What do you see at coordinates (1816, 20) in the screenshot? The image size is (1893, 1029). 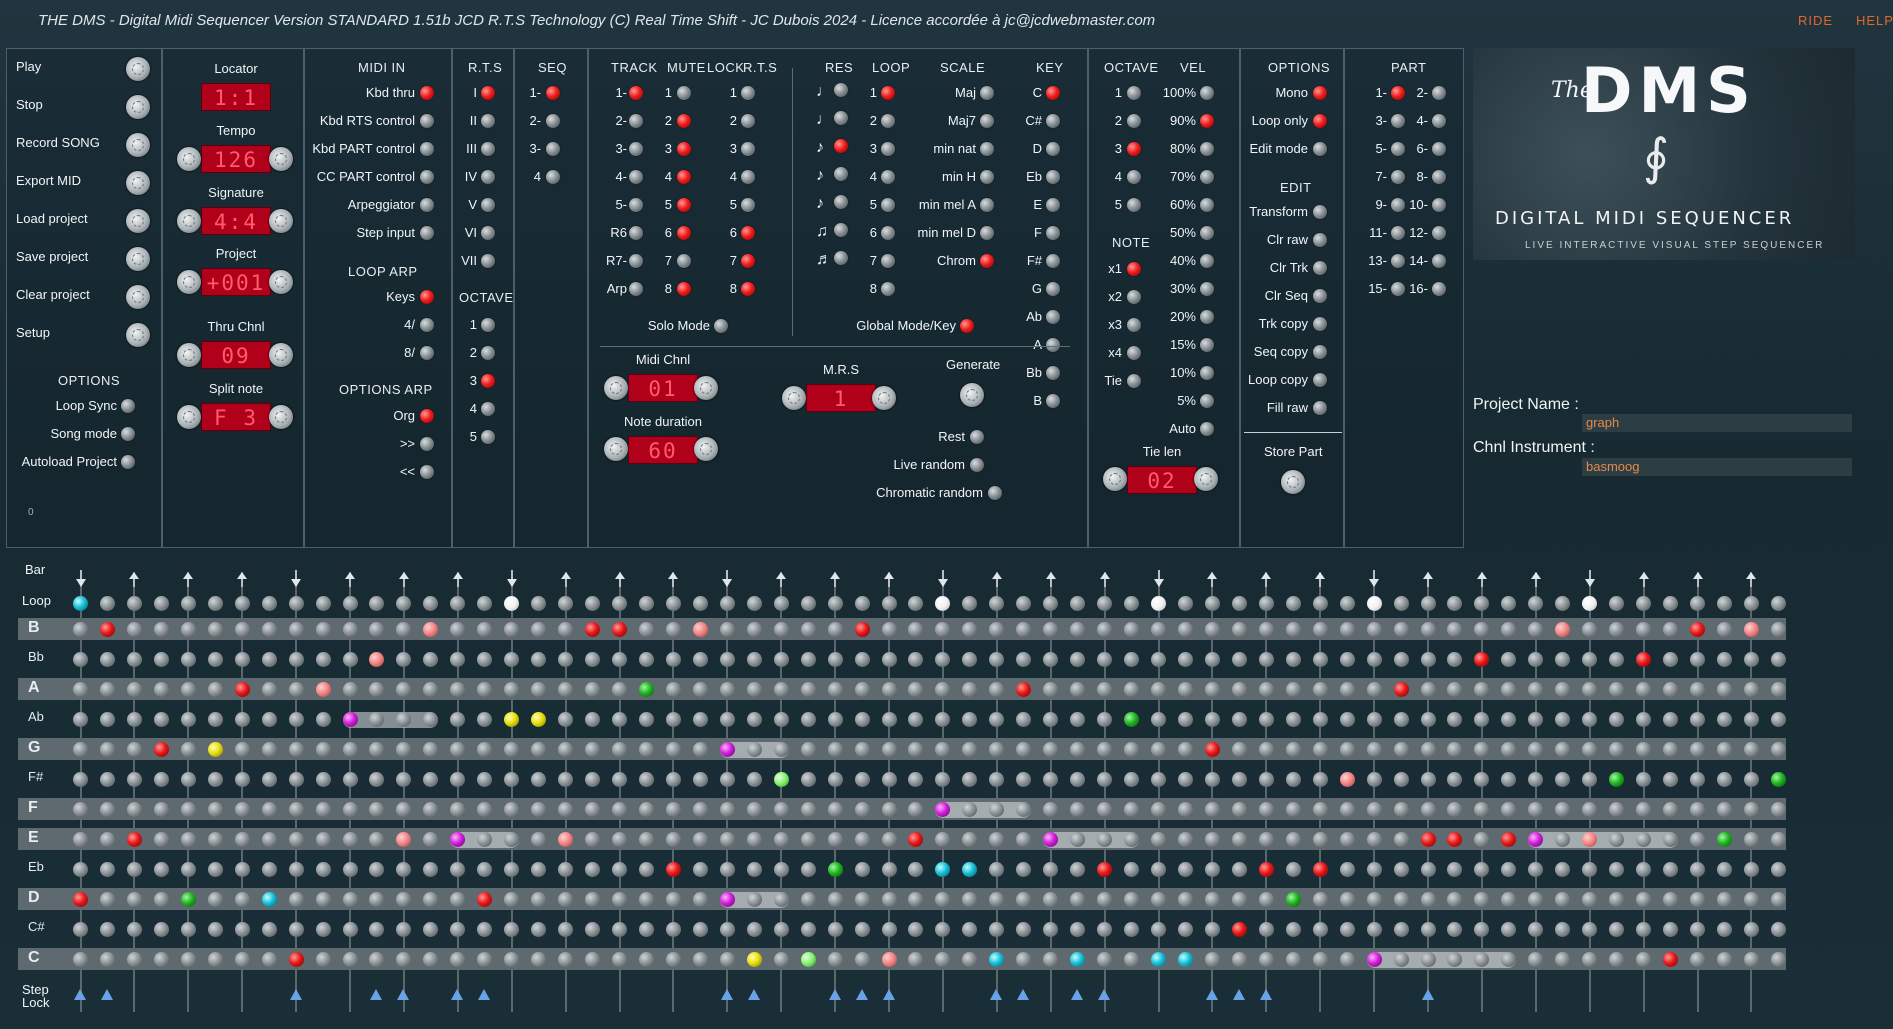 I see `ride-link: RIDE` at bounding box center [1816, 20].